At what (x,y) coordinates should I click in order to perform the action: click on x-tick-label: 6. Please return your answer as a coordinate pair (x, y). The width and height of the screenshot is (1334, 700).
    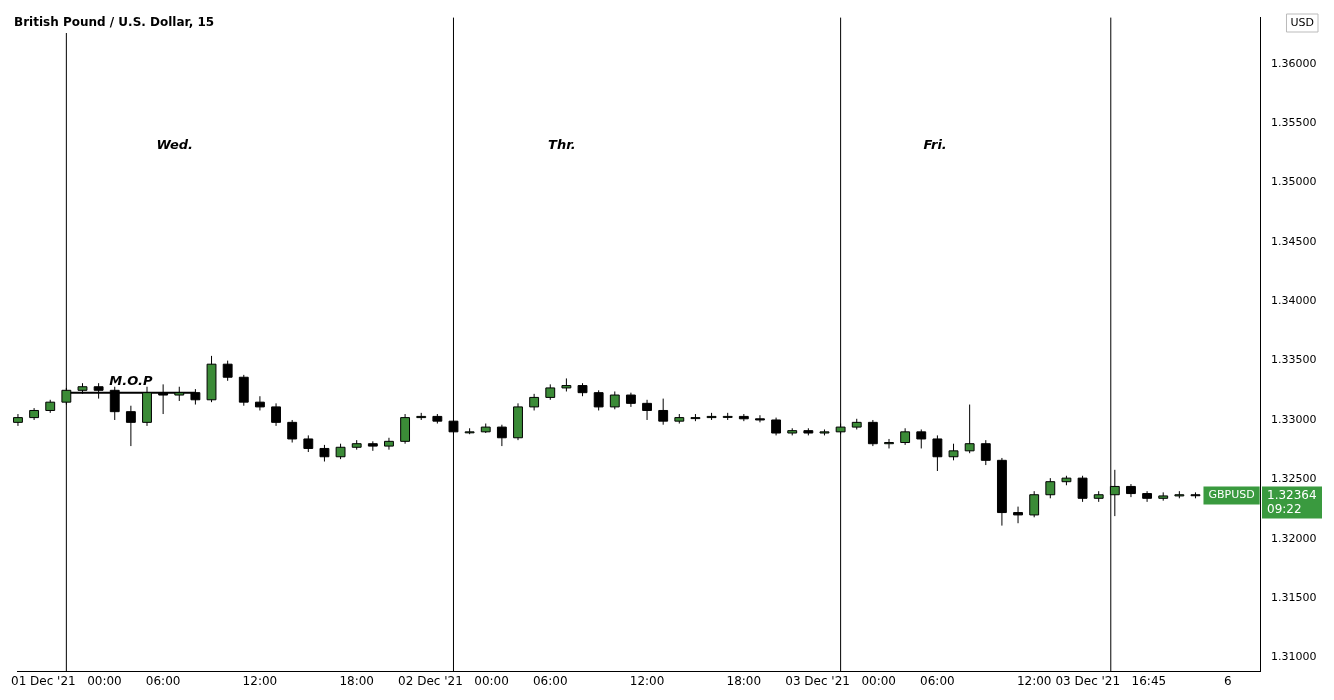
    Looking at the image, I should click on (1227, 680).